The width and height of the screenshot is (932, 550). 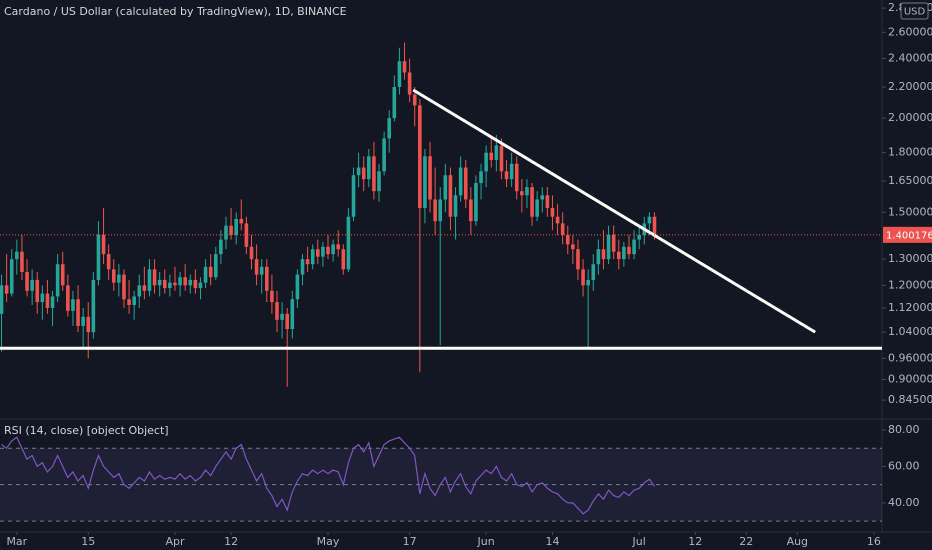 What do you see at coordinates (910, 378) in the screenshot?
I see `y-tick-label: 0.90000000` at bounding box center [910, 378].